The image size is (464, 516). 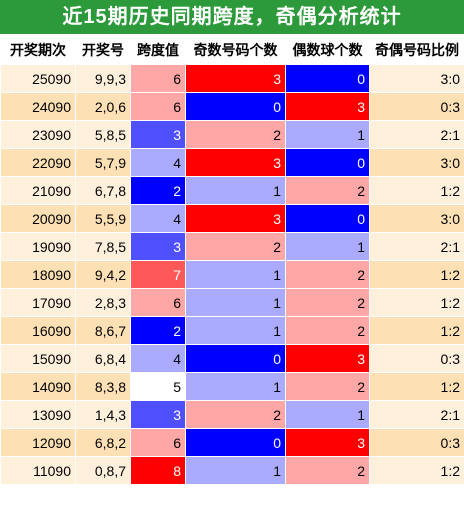 I want to click on table-row: 25090 9,9,3 6 3 0 3:0, so click(x=232, y=78).